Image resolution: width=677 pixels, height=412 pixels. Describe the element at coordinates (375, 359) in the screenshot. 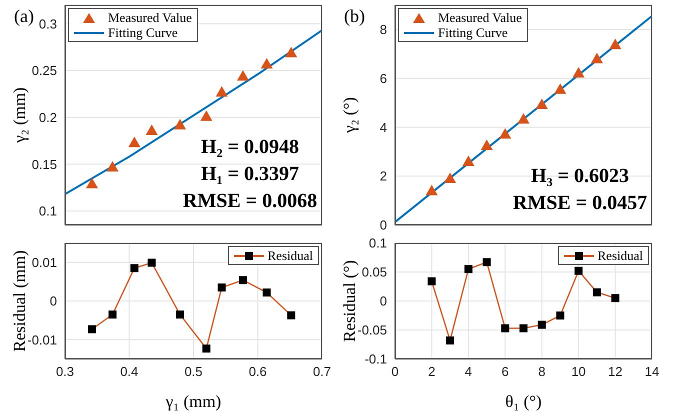

I see `y-tick-label: -0.1` at that location.